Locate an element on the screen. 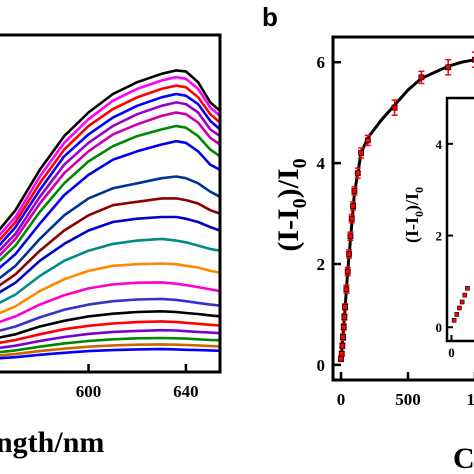 The image size is (474, 474). panel-a-x-axis-label: ngth/nm is located at coordinates (52, 442).